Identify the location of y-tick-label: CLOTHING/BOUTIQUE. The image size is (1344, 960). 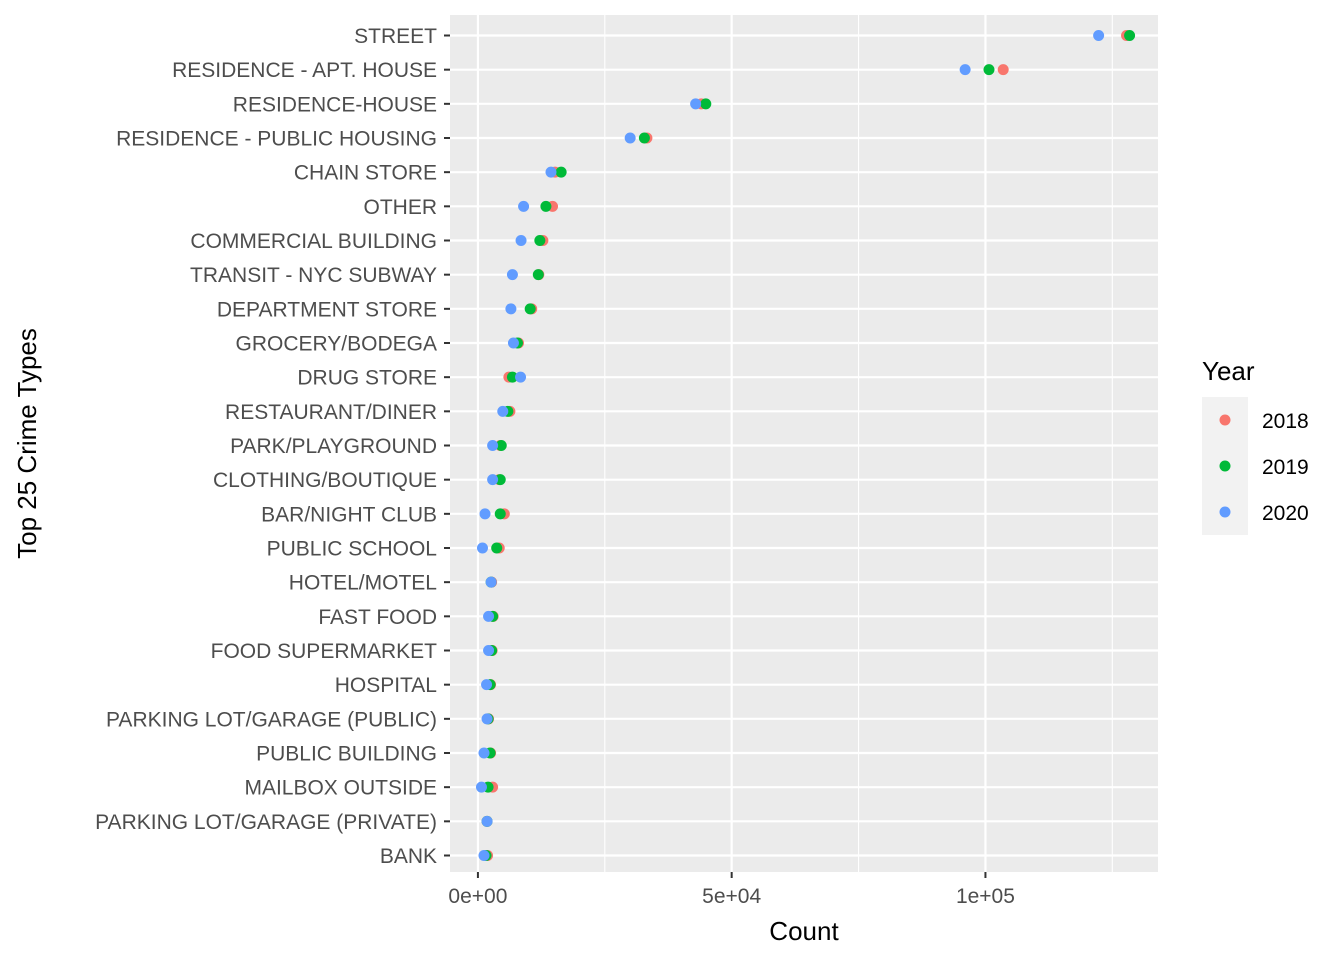
(325, 480).